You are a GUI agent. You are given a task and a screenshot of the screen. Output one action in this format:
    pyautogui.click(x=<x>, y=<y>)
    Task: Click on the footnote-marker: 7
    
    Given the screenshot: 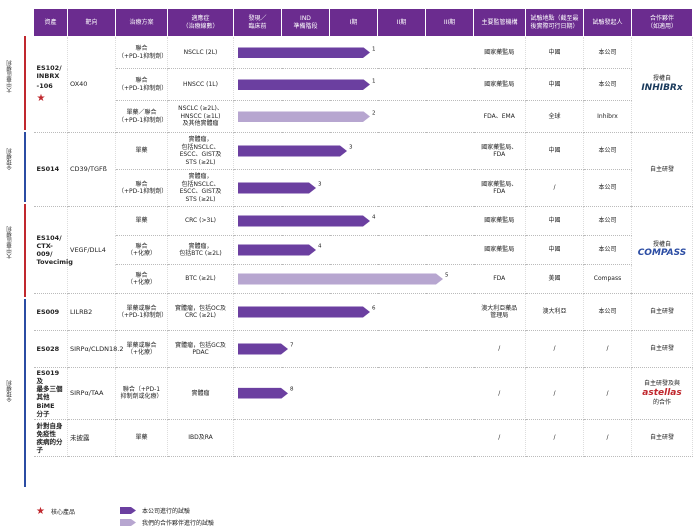 What is the action you would take?
    pyautogui.click(x=292, y=345)
    